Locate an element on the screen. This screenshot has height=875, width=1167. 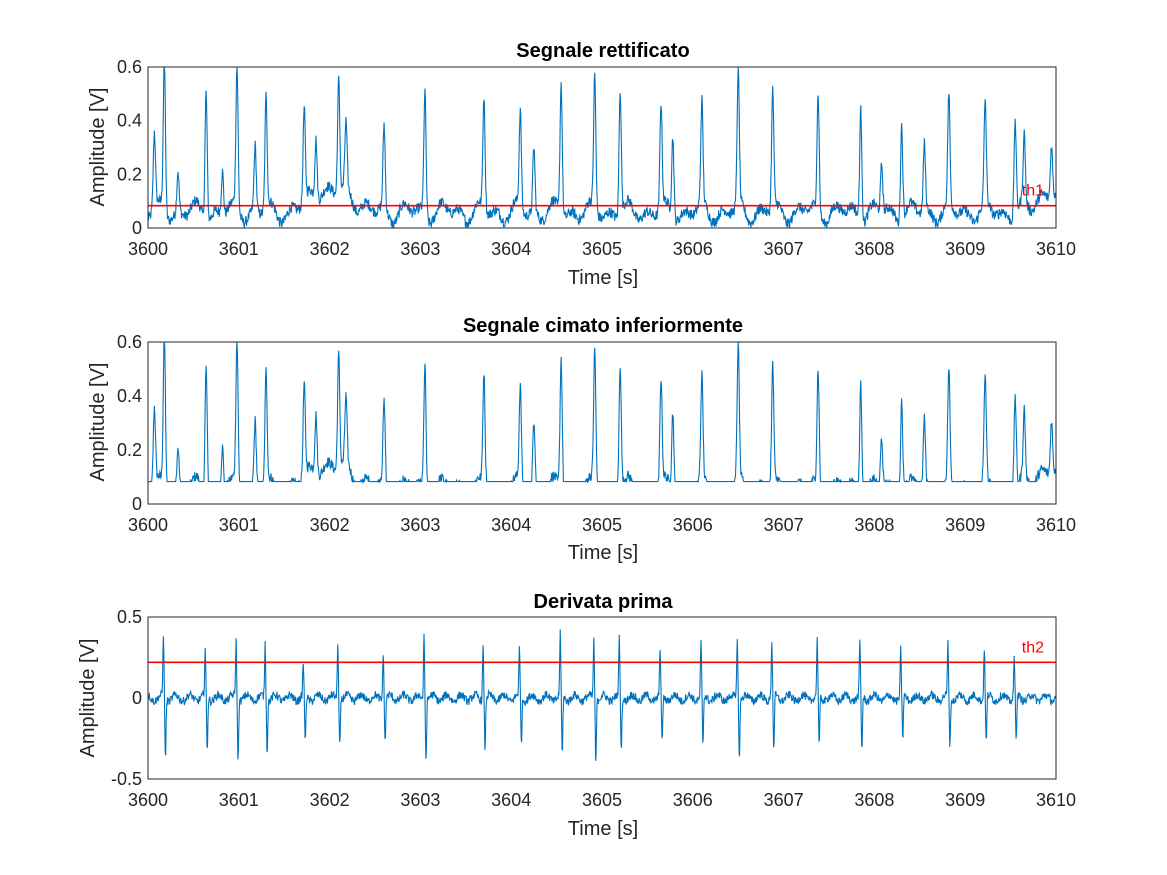
y-tick-label: 0.5 is located at coordinates (129, 617).